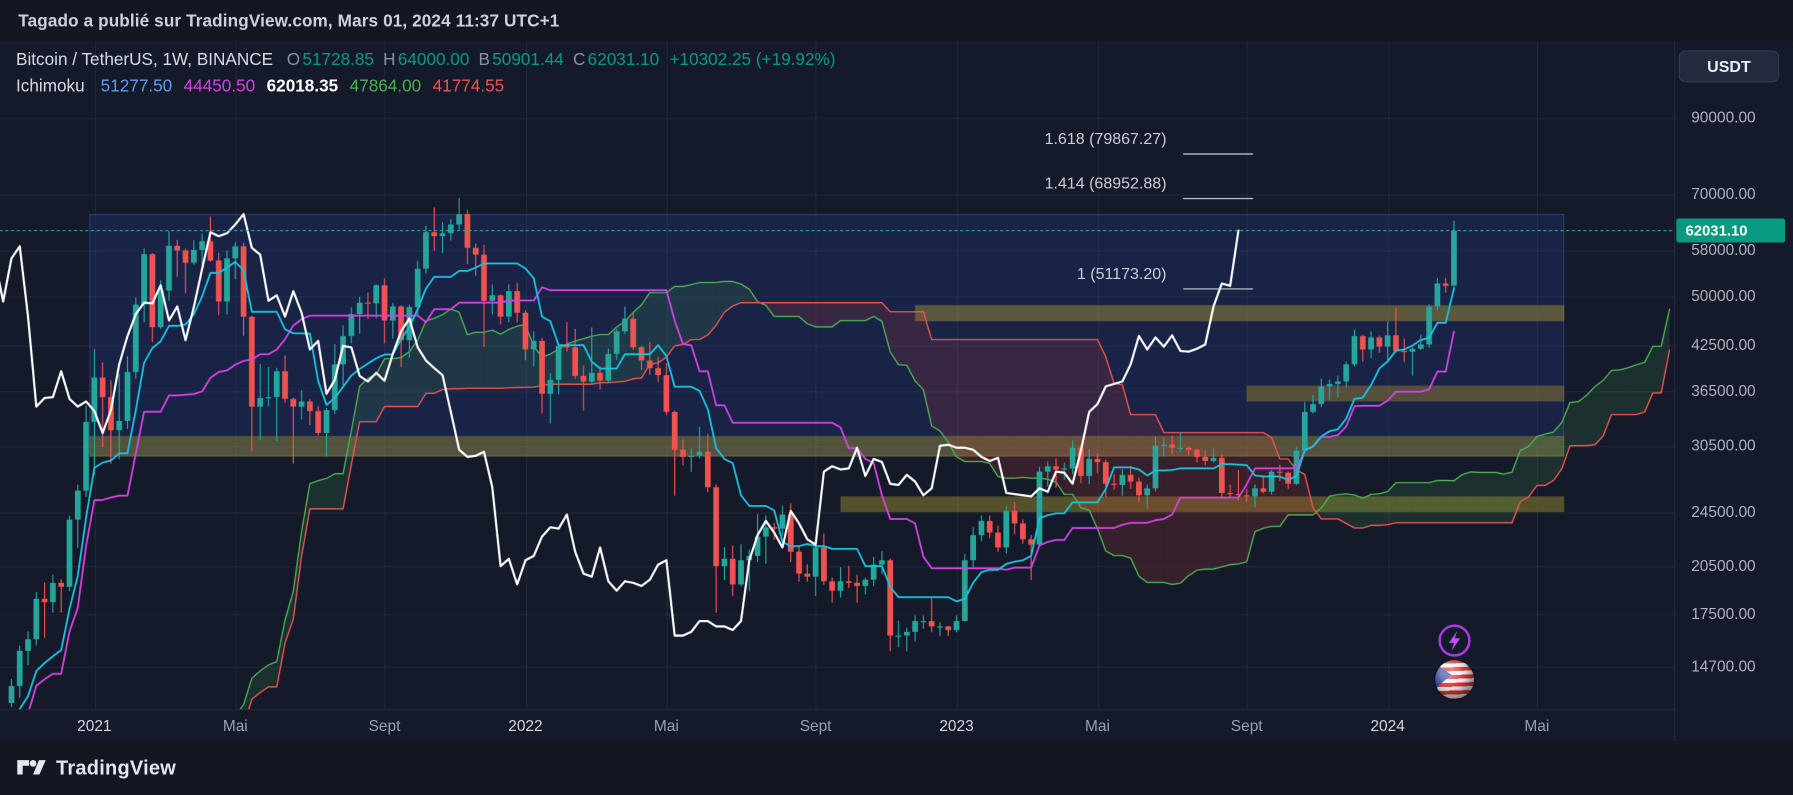  I want to click on price-axis-label: 36500.00, so click(1723, 391).